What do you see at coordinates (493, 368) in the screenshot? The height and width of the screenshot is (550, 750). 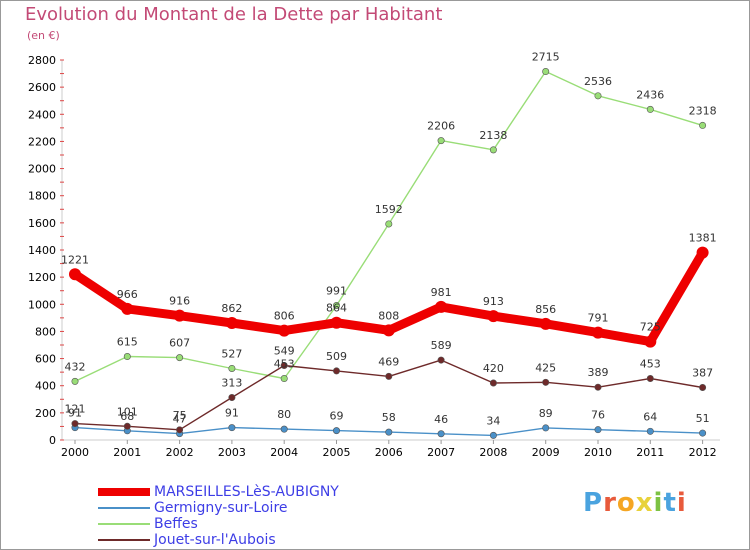 I see `data-label: 420` at bounding box center [493, 368].